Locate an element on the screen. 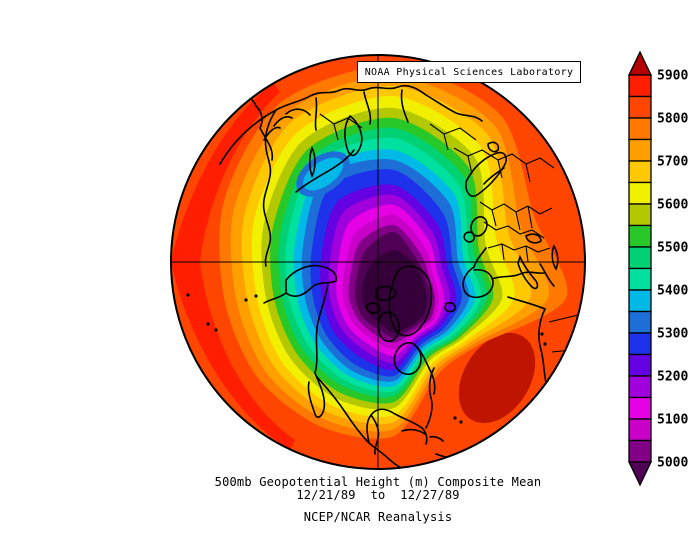  atlantic-high-fill is located at coordinates (497, 378).